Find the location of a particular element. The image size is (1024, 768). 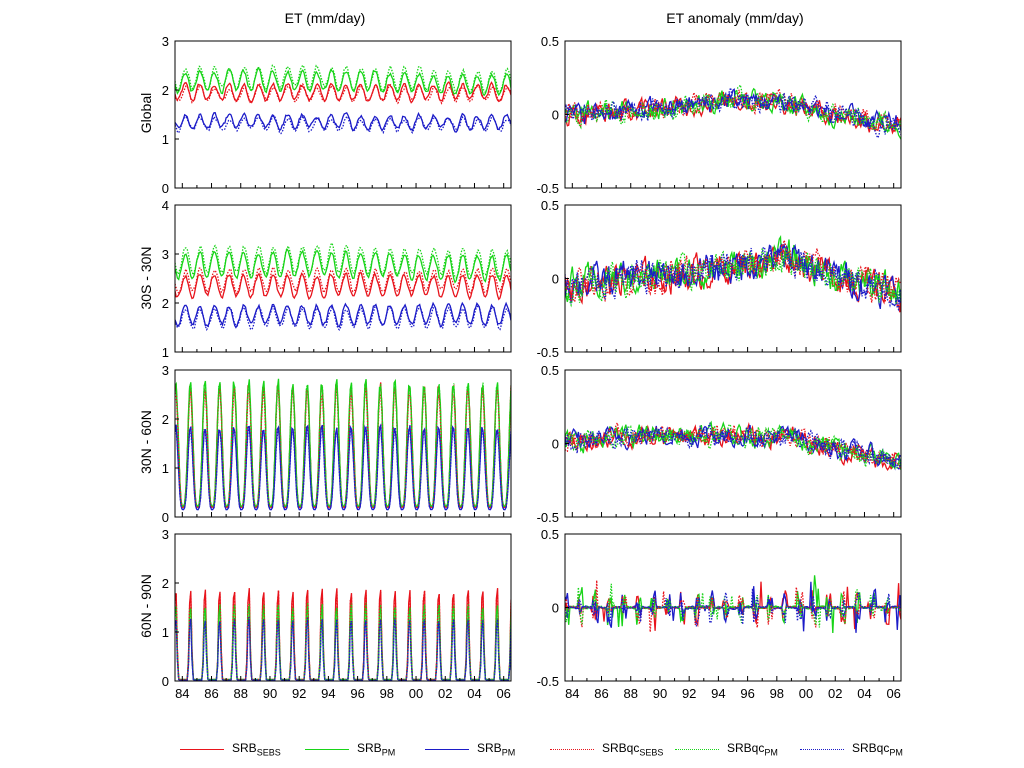

x-tick-label: 96 is located at coordinates (357, 693).